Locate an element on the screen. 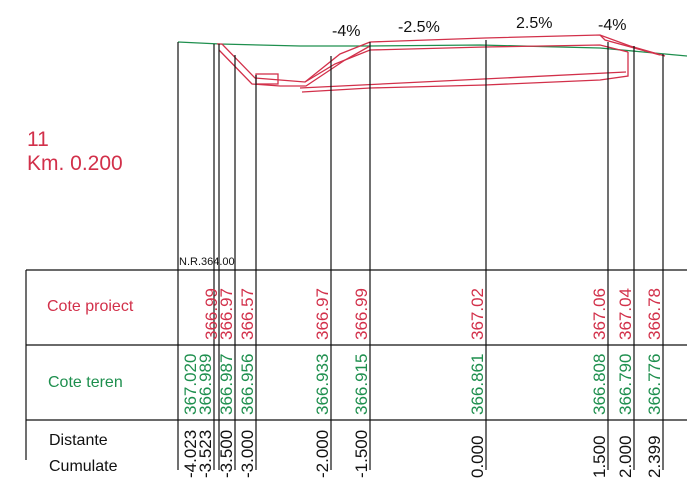  proiect-value: 366.78 is located at coordinates (654, 314).